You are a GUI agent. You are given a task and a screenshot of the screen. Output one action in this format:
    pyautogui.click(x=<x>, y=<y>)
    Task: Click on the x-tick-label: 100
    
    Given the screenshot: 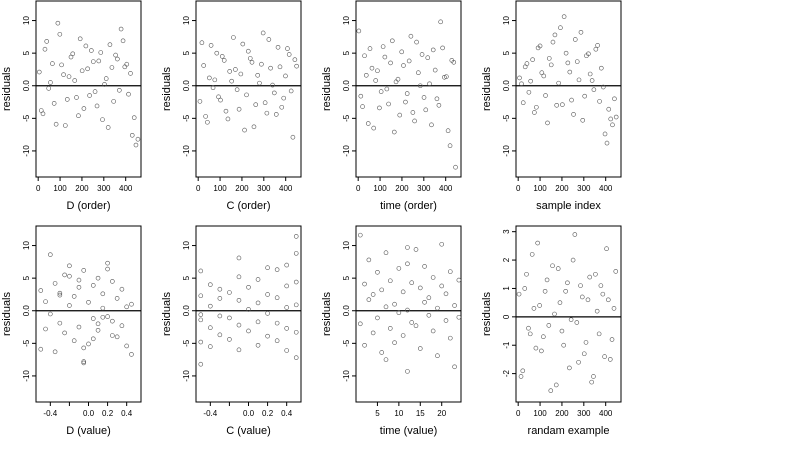 What is the action you would take?
    pyautogui.click(x=60, y=188)
    